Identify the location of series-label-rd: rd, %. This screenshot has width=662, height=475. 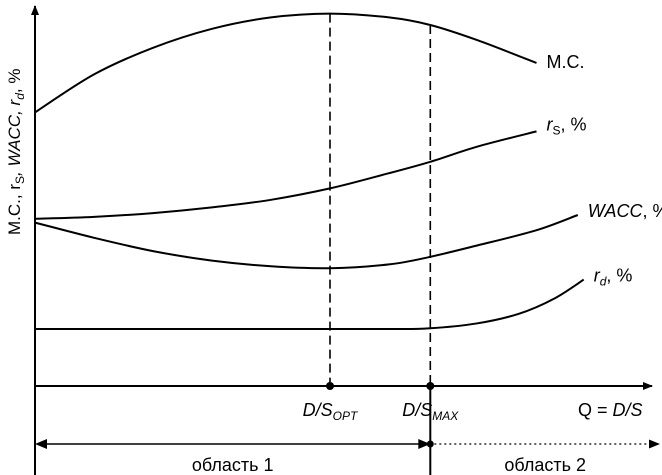
(613, 277).